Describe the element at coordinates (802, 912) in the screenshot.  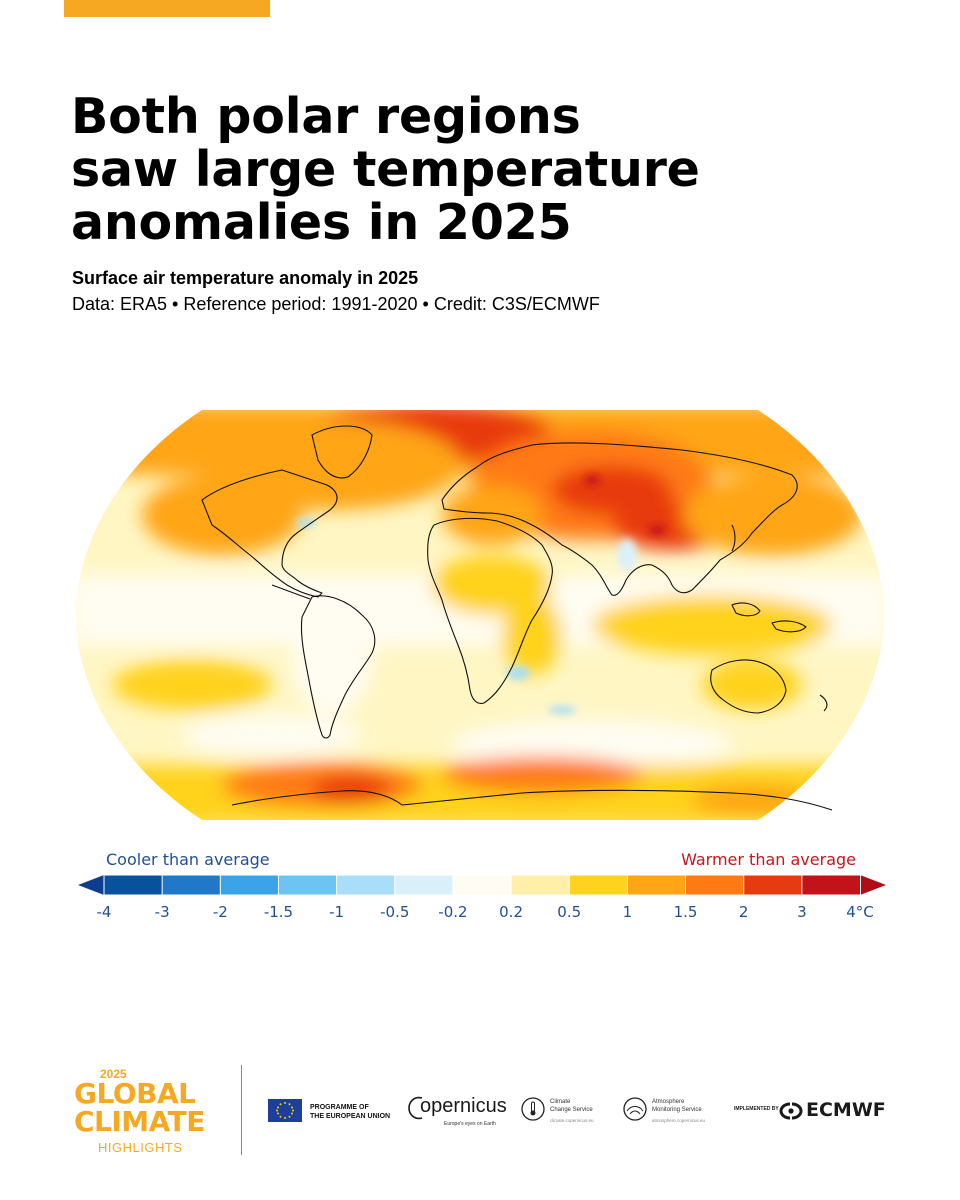
I see `legend-tick-label: 3` at that location.